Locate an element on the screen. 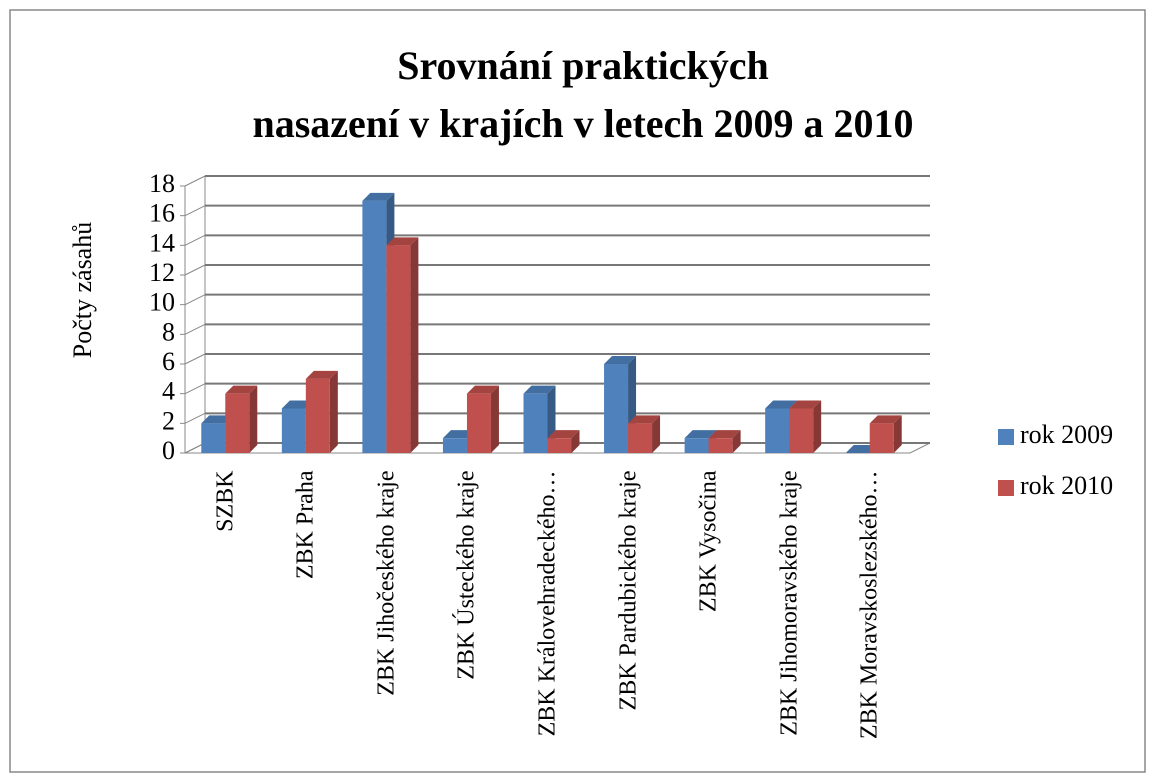 The width and height of the screenshot is (1155, 782). chart-title: Srovnání praktických is located at coordinates (583, 65).